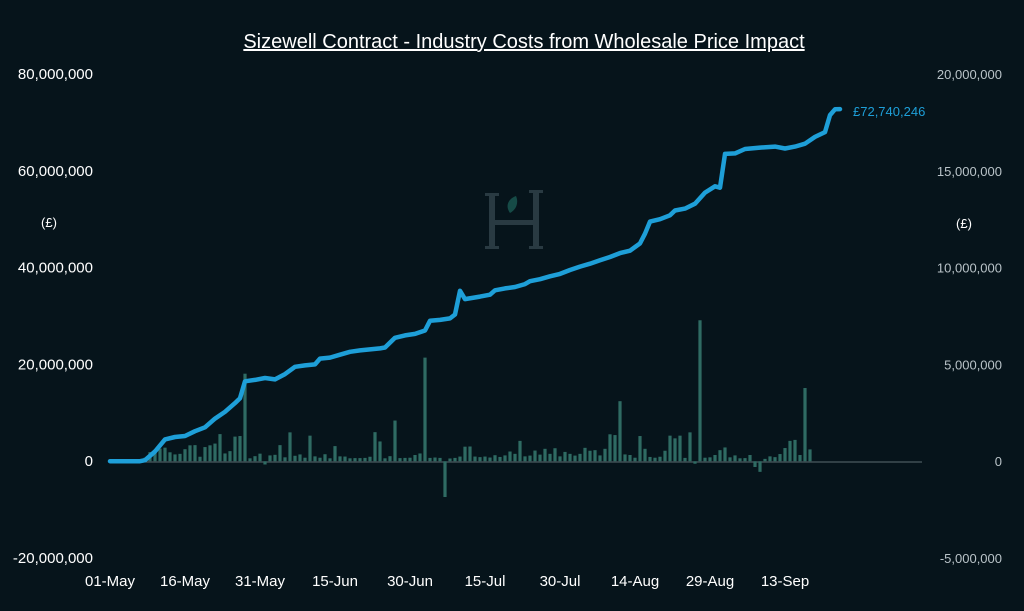  I want to click on x-tick-label: 15-Jul, so click(485, 581).